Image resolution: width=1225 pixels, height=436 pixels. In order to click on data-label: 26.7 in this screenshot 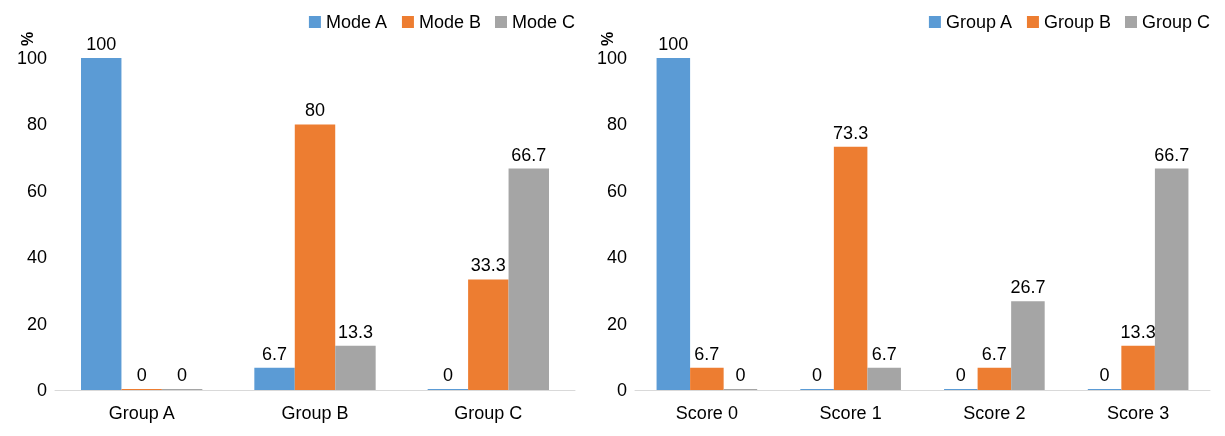, I will do `click(1028, 287)`.